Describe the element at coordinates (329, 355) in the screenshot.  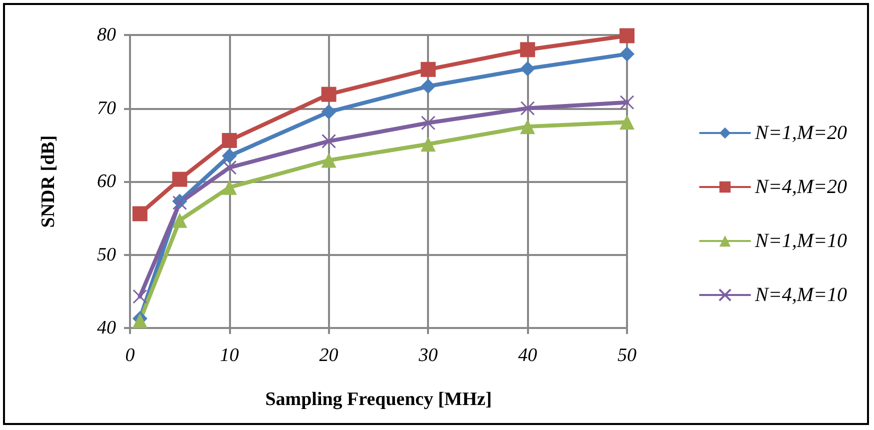
I see `x-tick-label: 20` at that location.